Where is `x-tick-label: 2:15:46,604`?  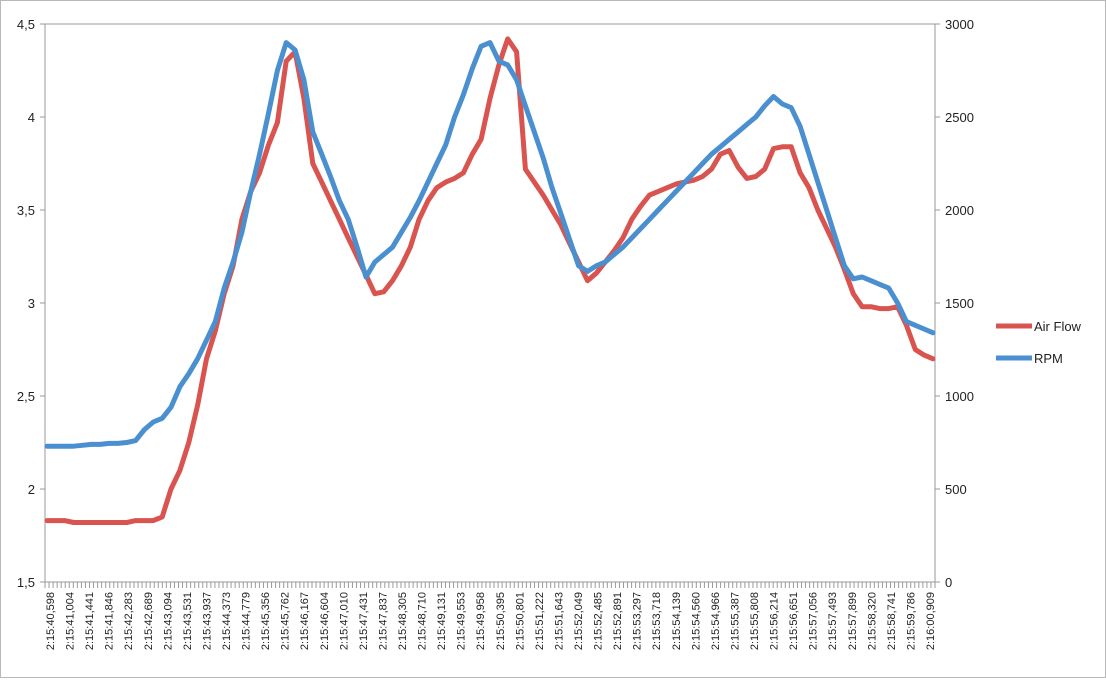
x-tick-label: 2:15:46,604 is located at coordinates (325, 621).